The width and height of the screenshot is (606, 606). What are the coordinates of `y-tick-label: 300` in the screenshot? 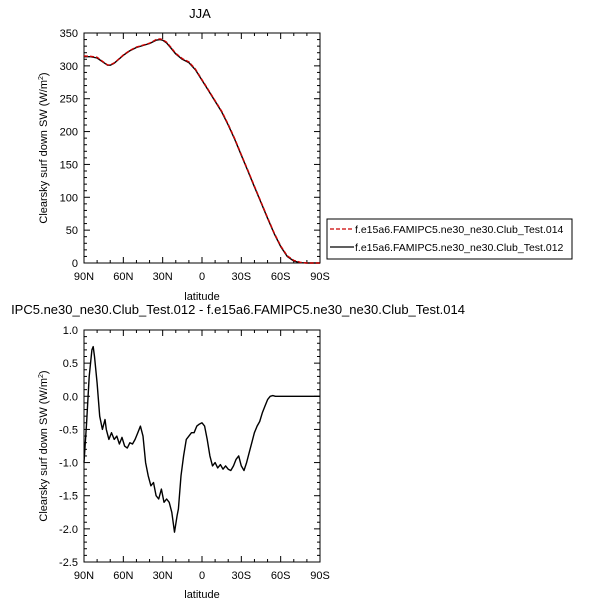 It's located at (69, 67).